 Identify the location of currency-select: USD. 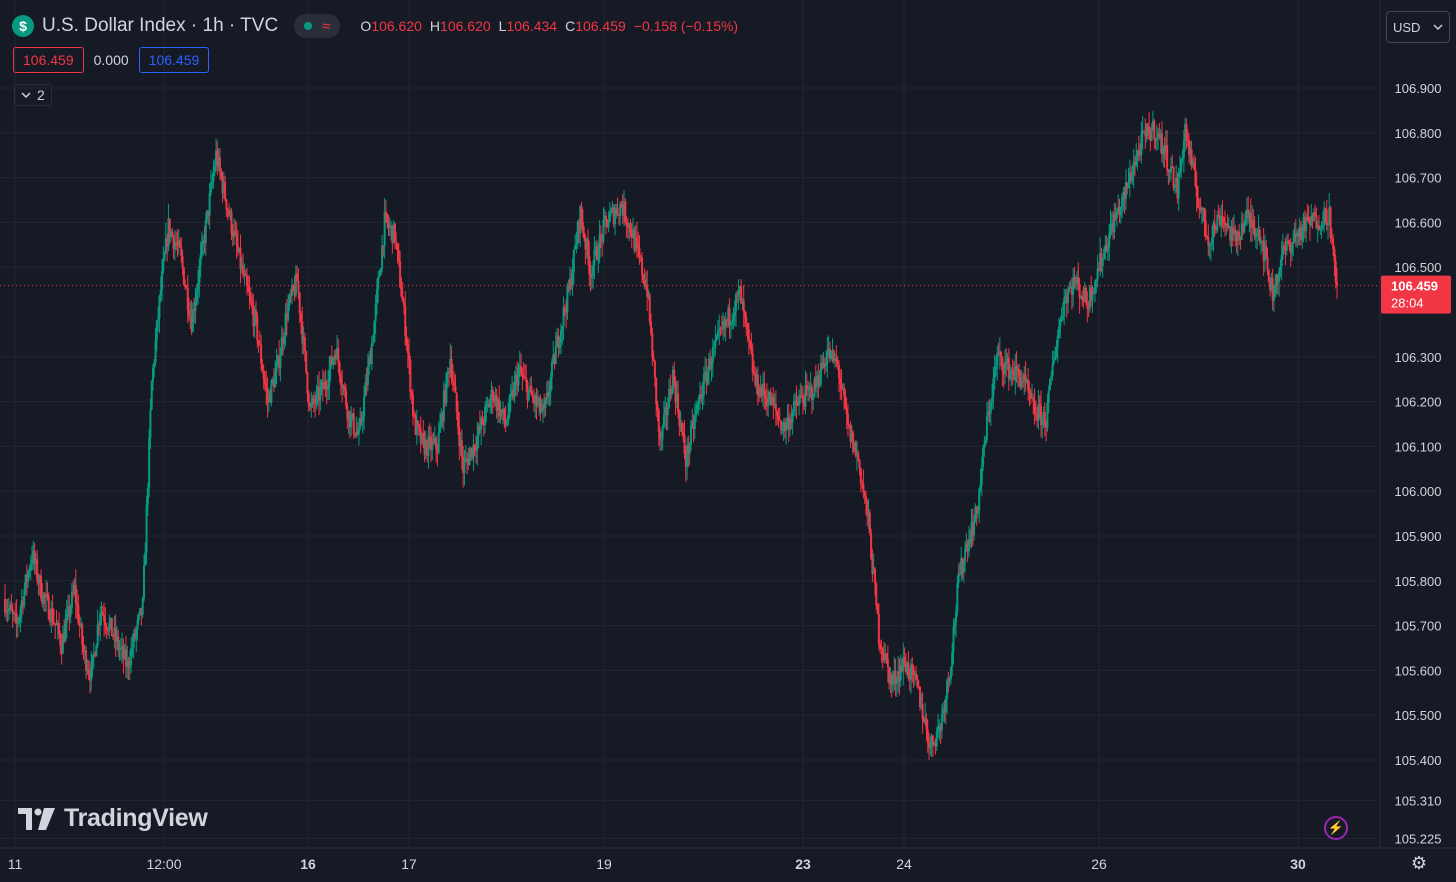
(1418, 27).